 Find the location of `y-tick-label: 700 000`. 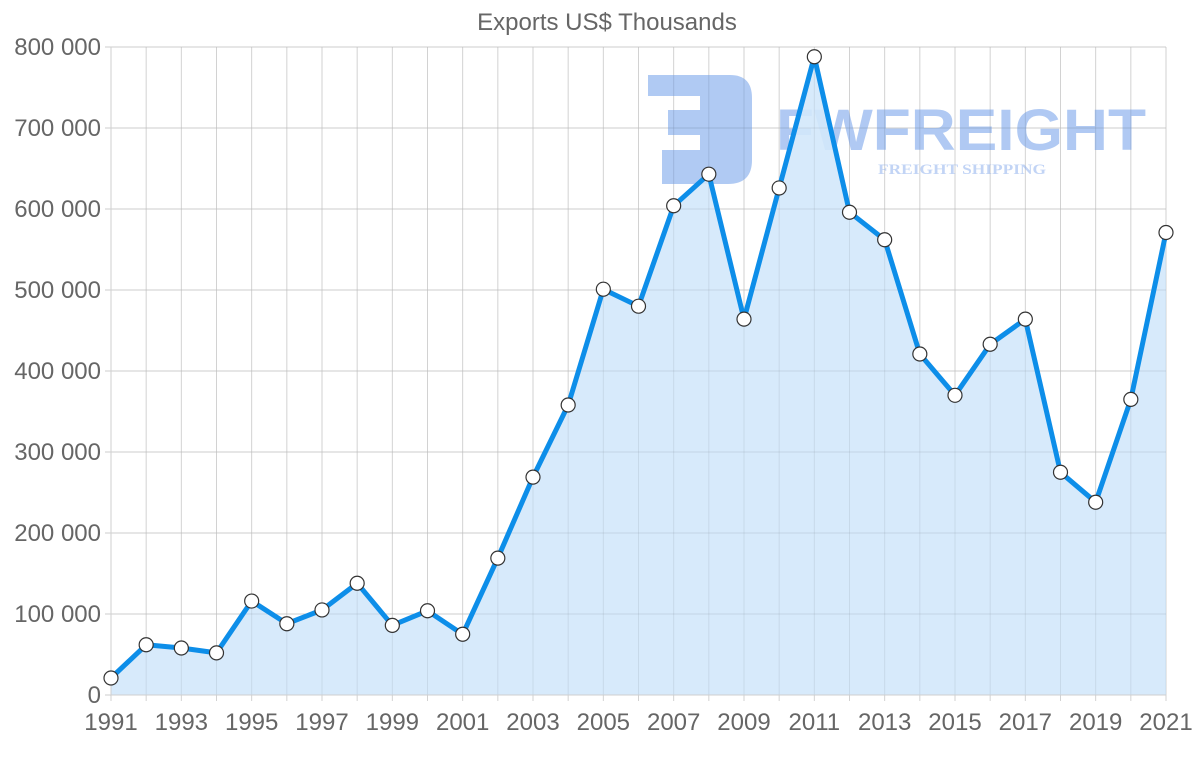

y-tick-label: 700 000 is located at coordinates (57, 128).